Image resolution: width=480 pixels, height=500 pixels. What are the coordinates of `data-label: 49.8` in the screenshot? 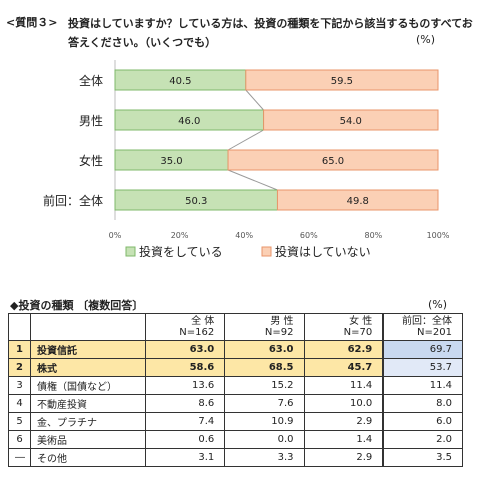 It's located at (358, 201).